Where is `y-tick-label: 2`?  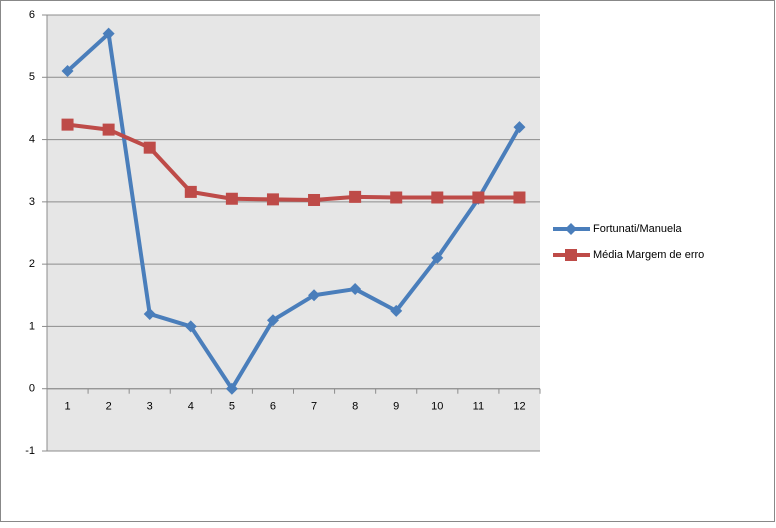
y-tick-label: 2 is located at coordinates (32, 264).